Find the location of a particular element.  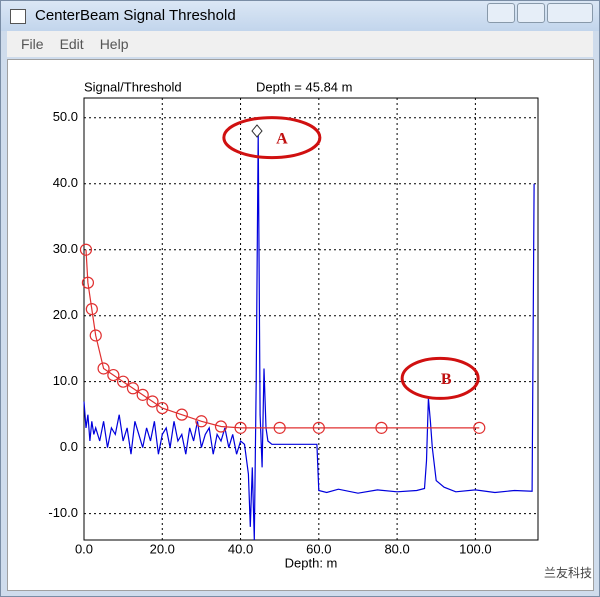

y-tick-label: 0.0 is located at coordinates (69, 446).